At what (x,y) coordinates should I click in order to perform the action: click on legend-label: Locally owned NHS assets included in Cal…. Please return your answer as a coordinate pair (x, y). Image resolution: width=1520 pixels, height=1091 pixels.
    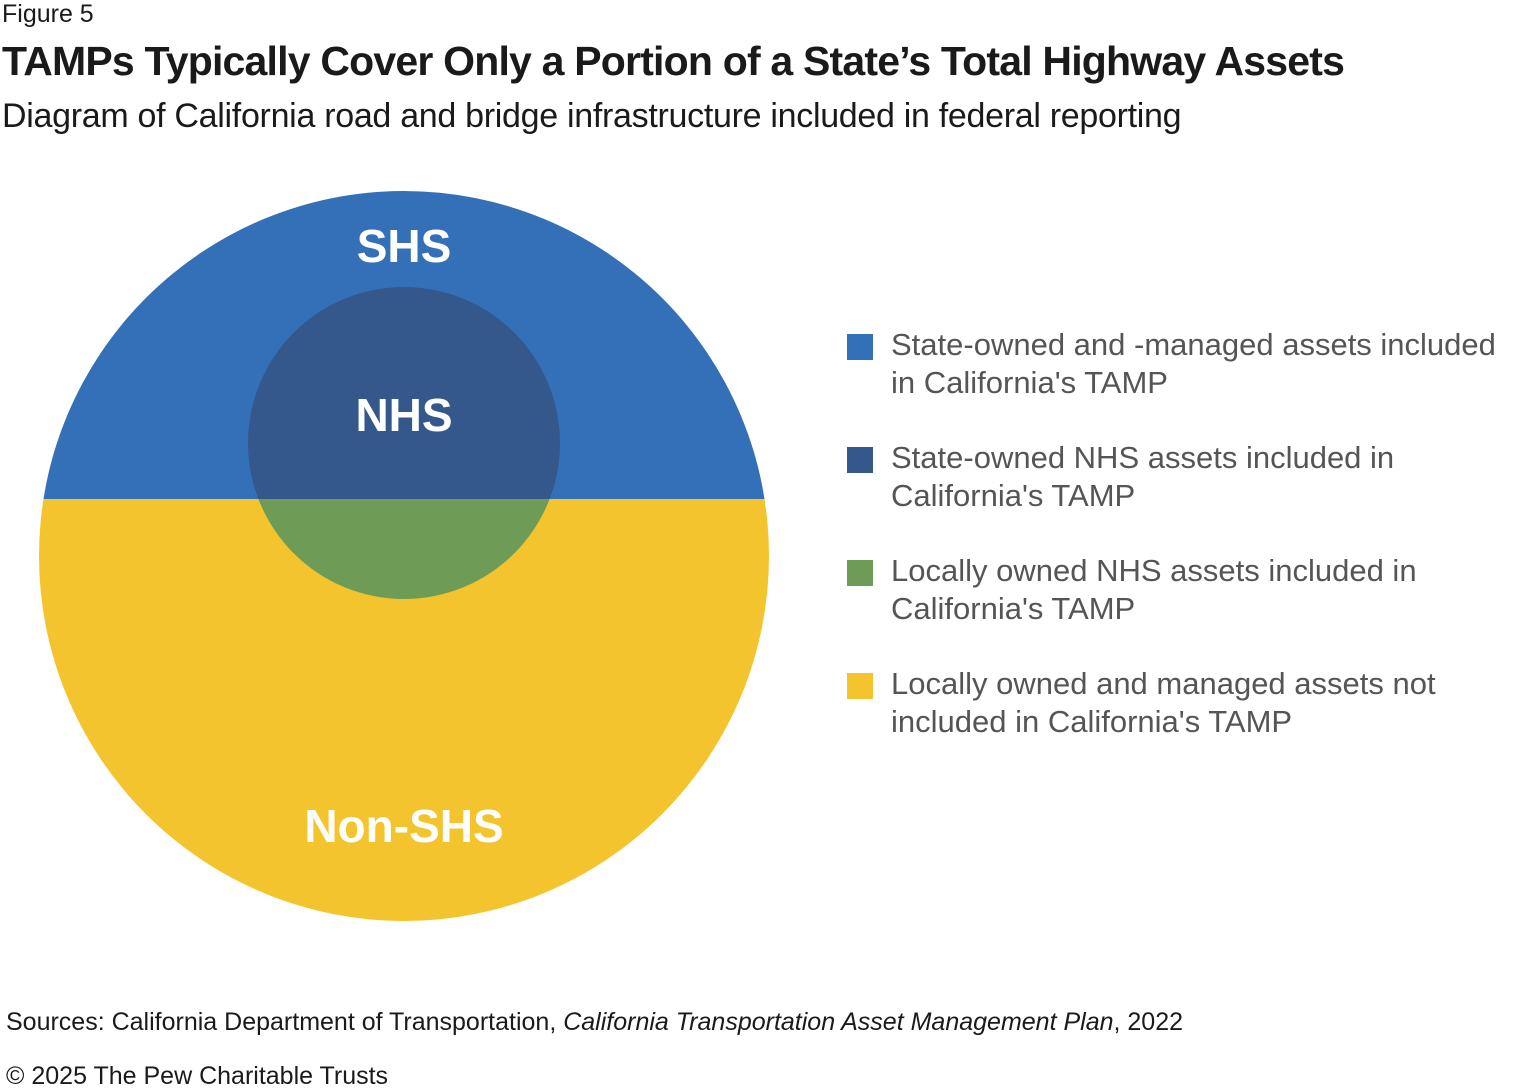
    Looking at the image, I should click on (1154, 589).